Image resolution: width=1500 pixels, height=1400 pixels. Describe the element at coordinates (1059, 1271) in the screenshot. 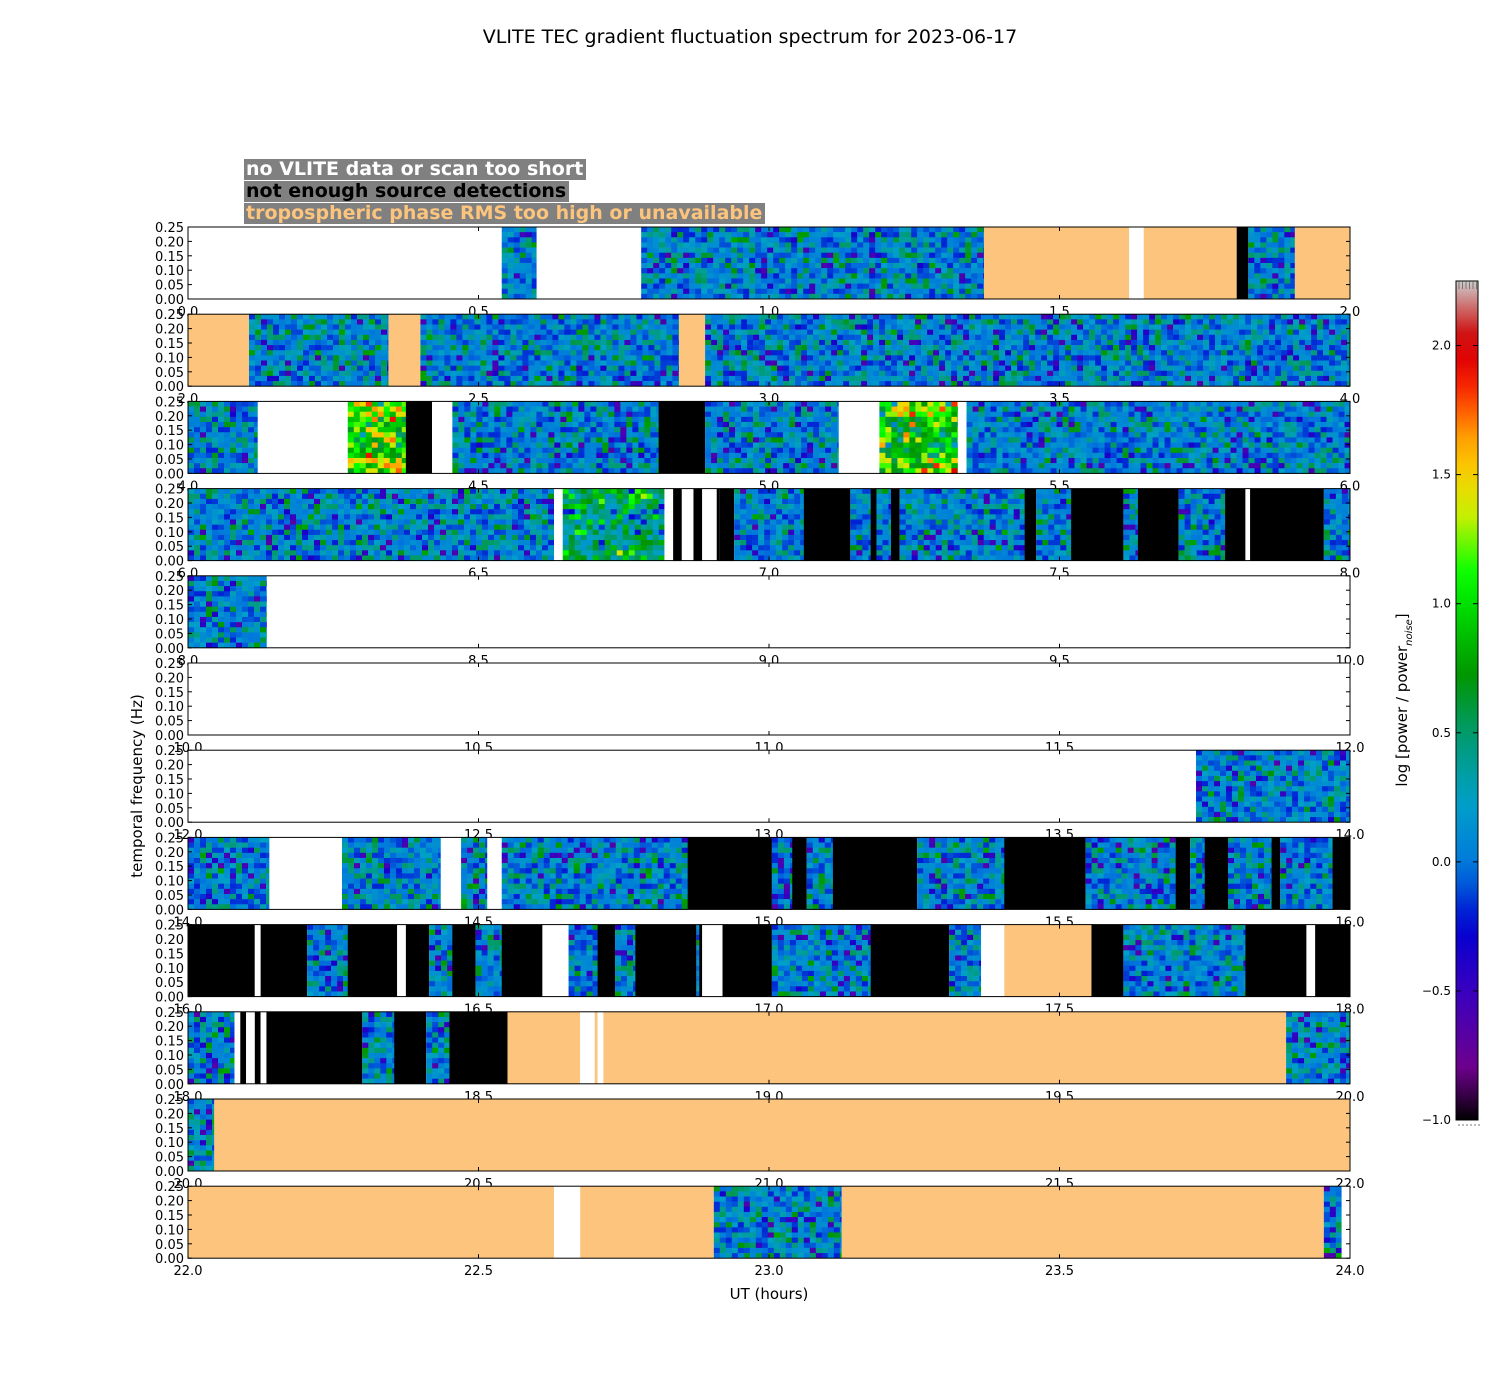

I see `x-tick-label: 23.5` at that location.